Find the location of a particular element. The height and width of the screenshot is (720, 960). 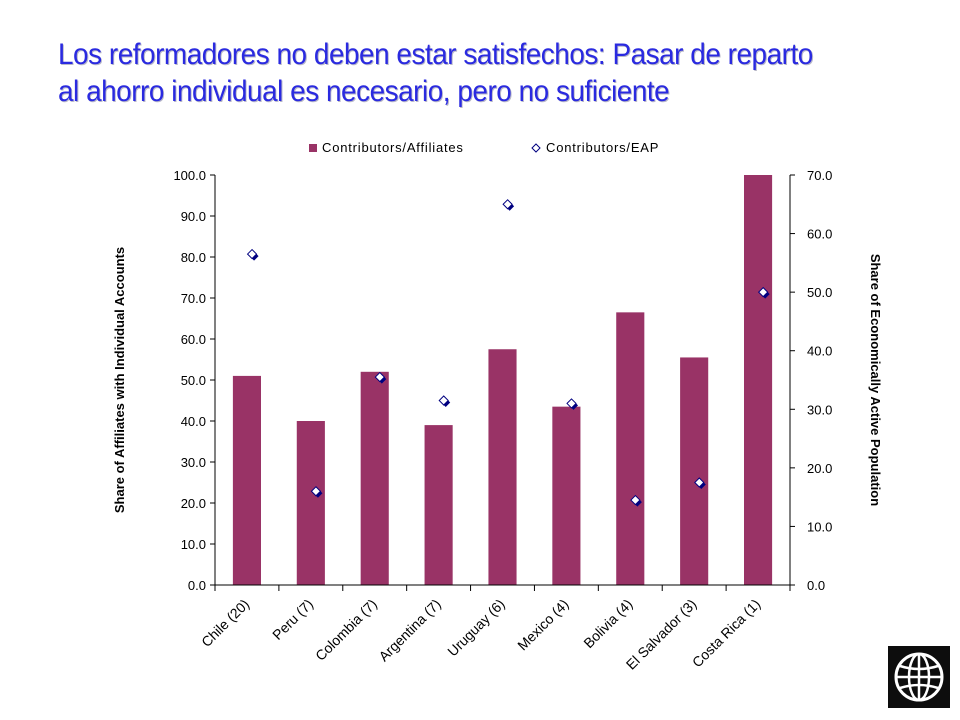

y-tick-label: 30.0 is located at coordinates (193, 462).